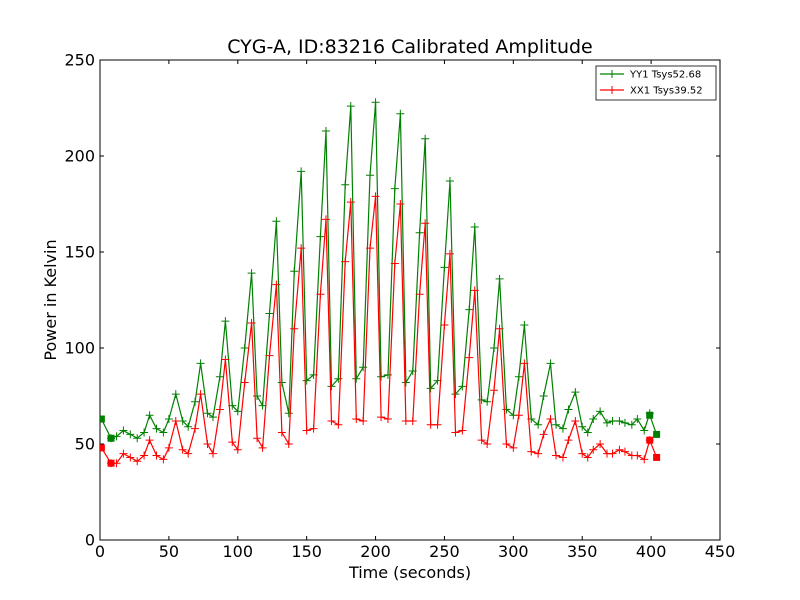 The height and width of the screenshot is (600, 800). Describe the element at coordinates (169, 551) in the screenshot. I see `x-tick-label: 50` at that location.